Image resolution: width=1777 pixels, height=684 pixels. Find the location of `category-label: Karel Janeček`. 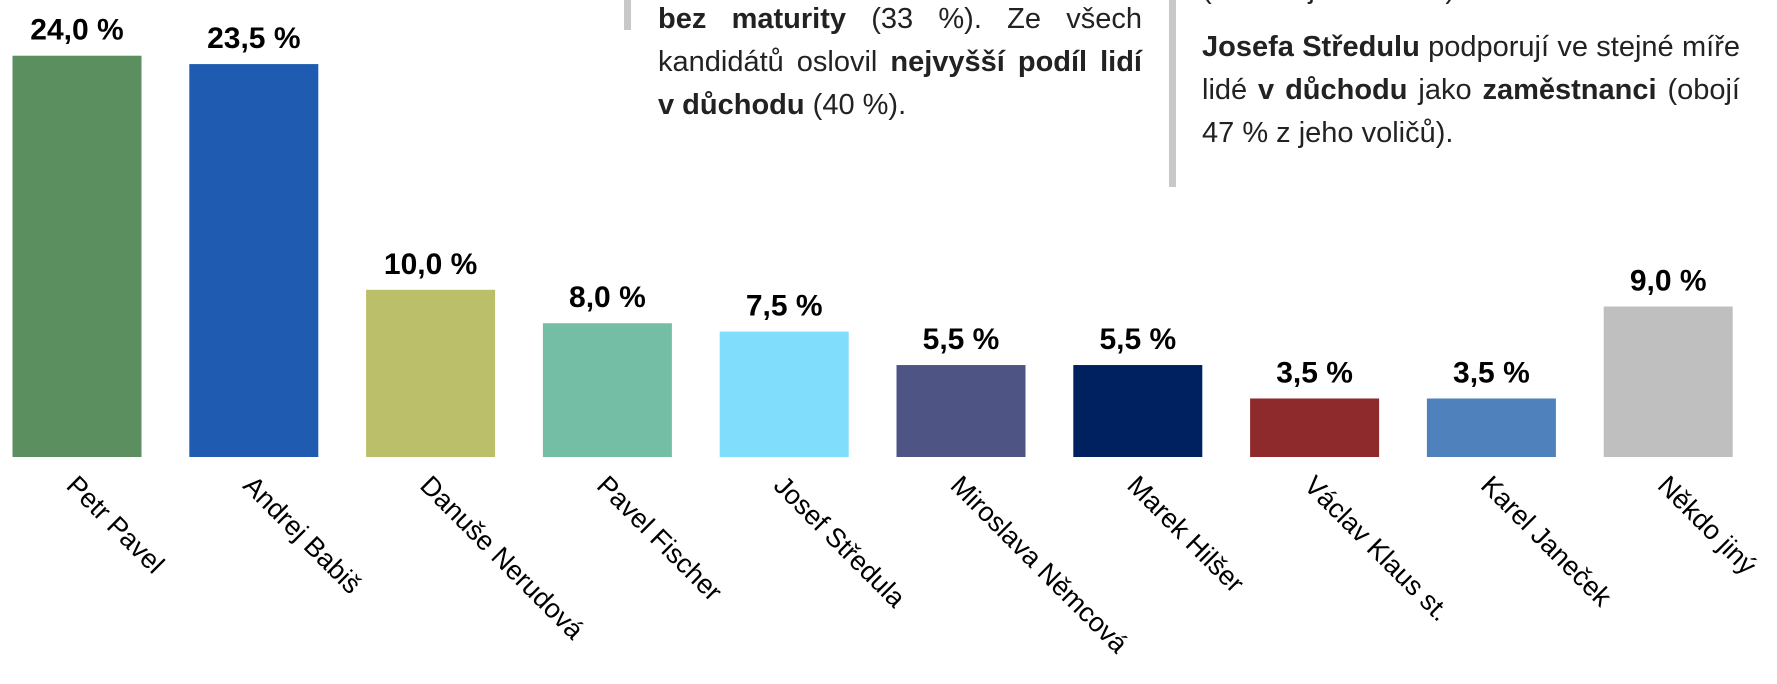

category-label: Karel Janeček is located at coordinates (1546, 541).